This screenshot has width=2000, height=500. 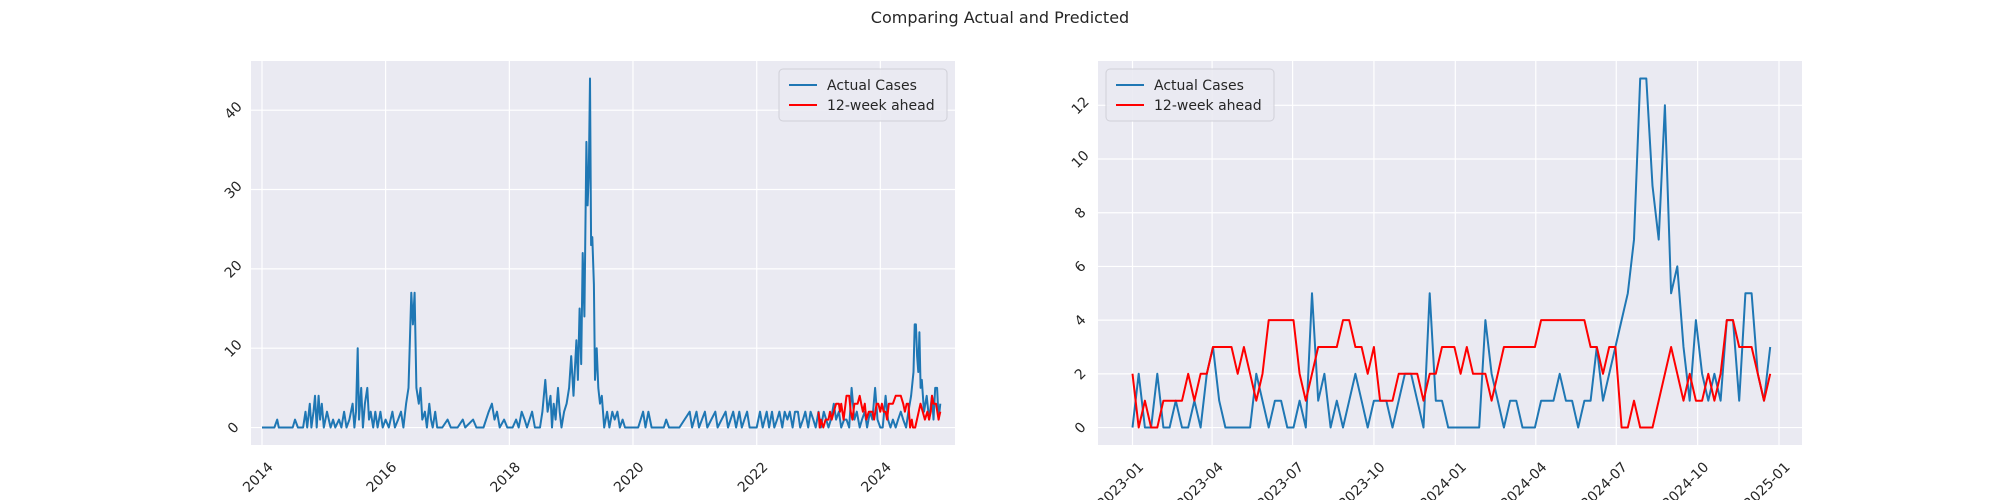 I want to click on x-tick-label: 2025-01, so click(x=1767, y=479).